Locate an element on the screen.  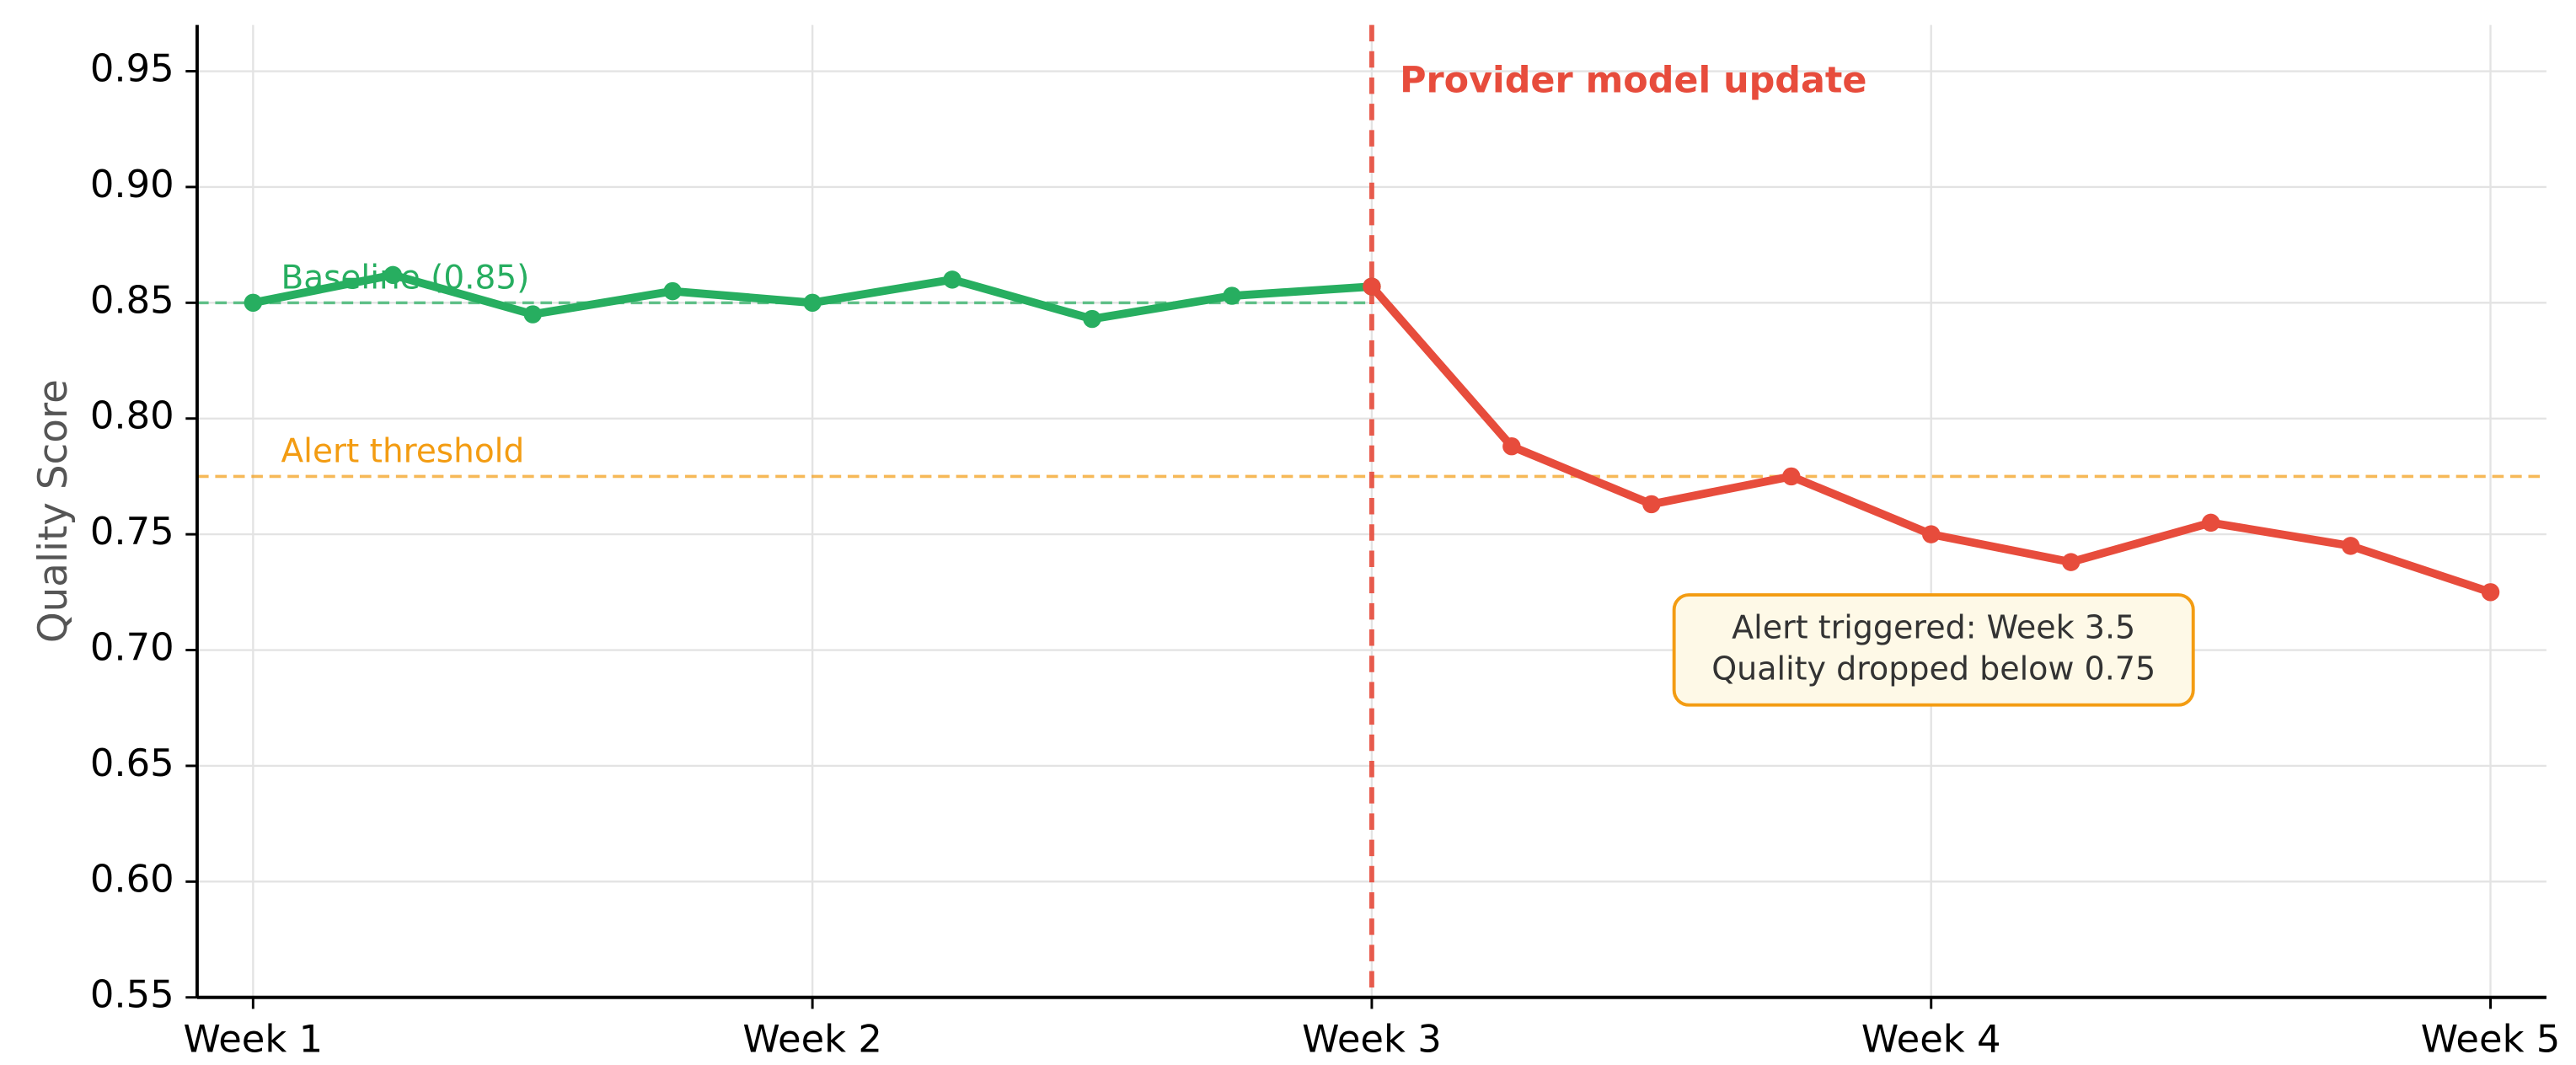
event-label: Provider model update is located at coordinates (1633, 80).